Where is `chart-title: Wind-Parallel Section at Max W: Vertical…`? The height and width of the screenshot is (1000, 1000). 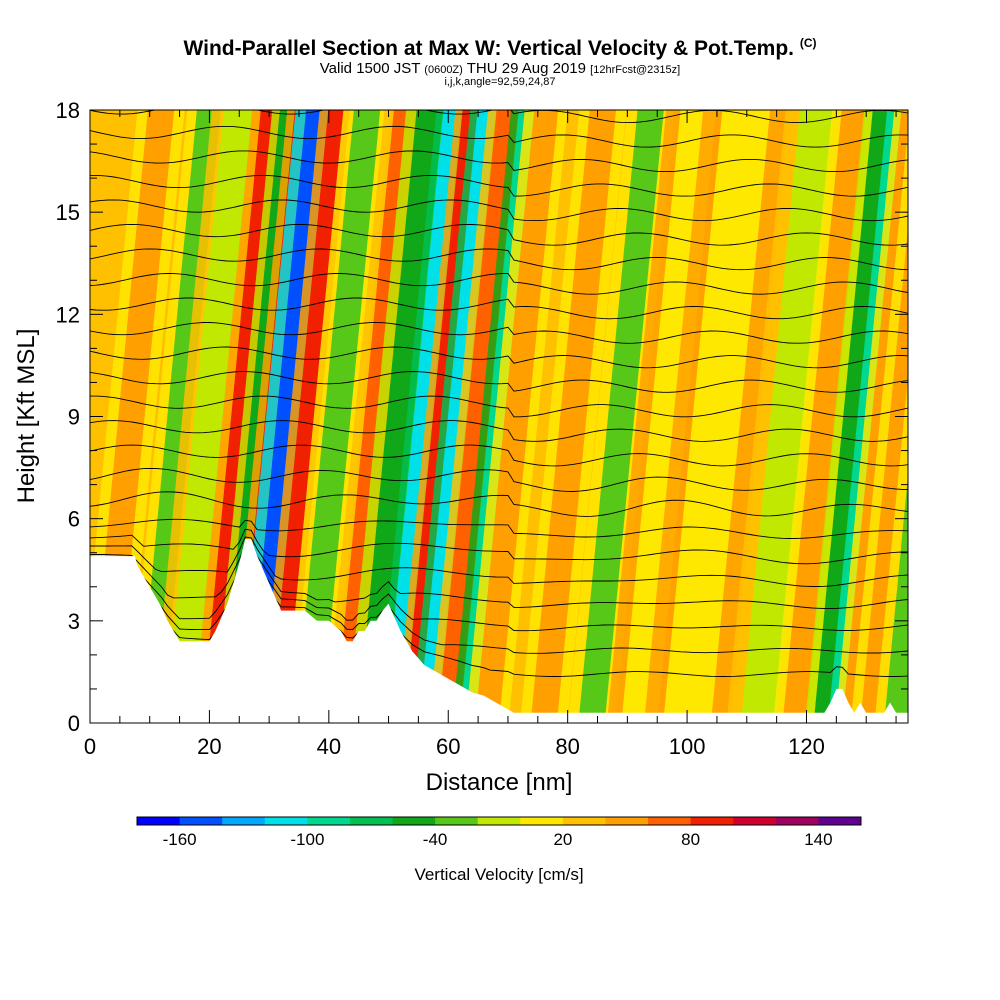
chart-title: Wind-Parallel Section at Max W: Vertical… is located at coordinates (500, 48).